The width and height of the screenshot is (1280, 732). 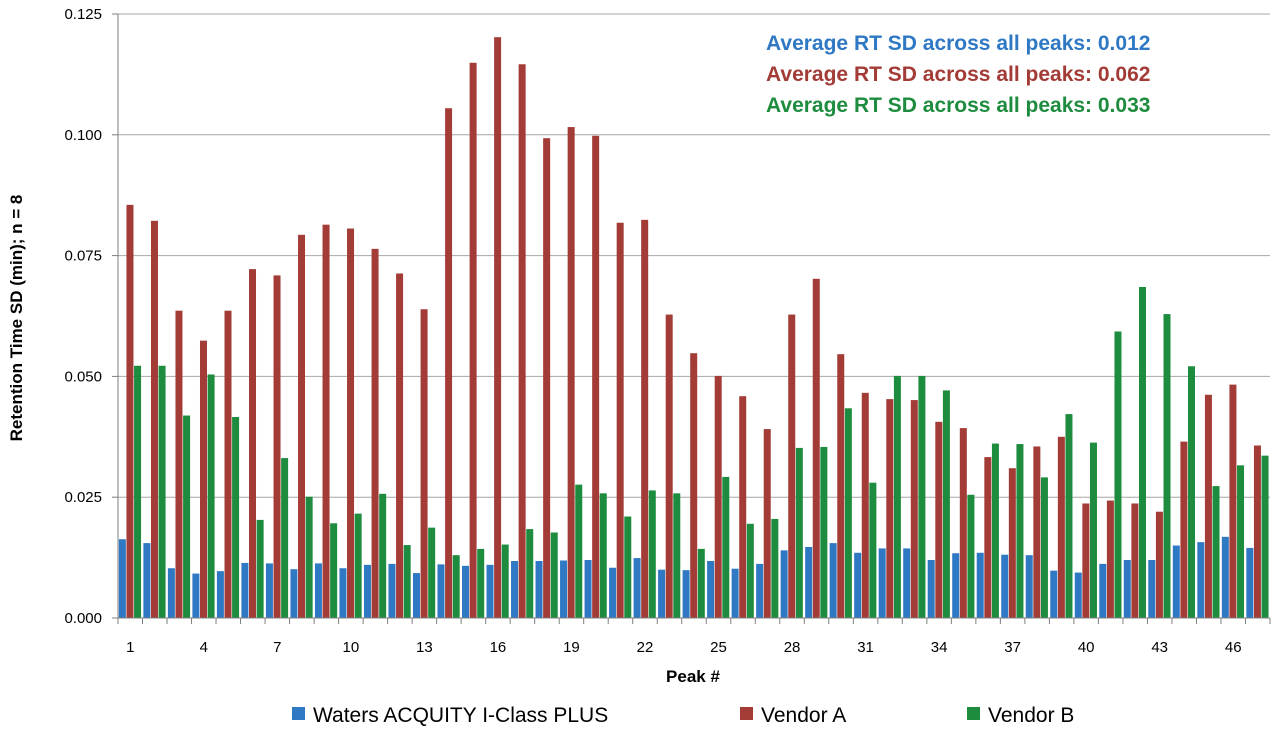 I want to click on average-rt-sd-annotation: Average RT SD across all peaks: 0.033, so click(x=958, y=105).